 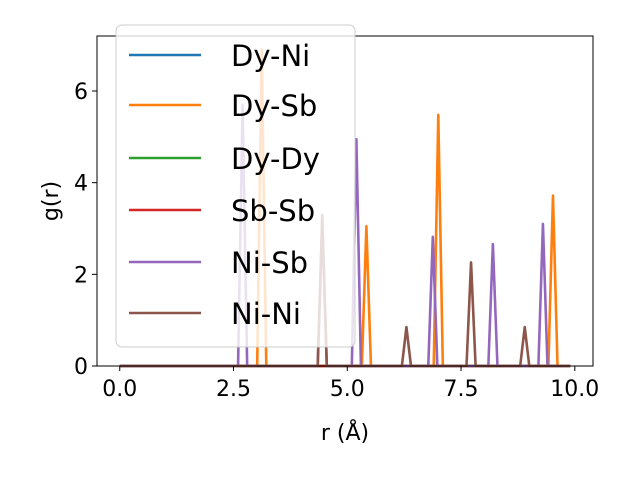 What do you see at coordinates (269, 263) in the screenshot?
I see `legend-label-ni-sb: Ni-Sb` at bounding box center [269, 263].